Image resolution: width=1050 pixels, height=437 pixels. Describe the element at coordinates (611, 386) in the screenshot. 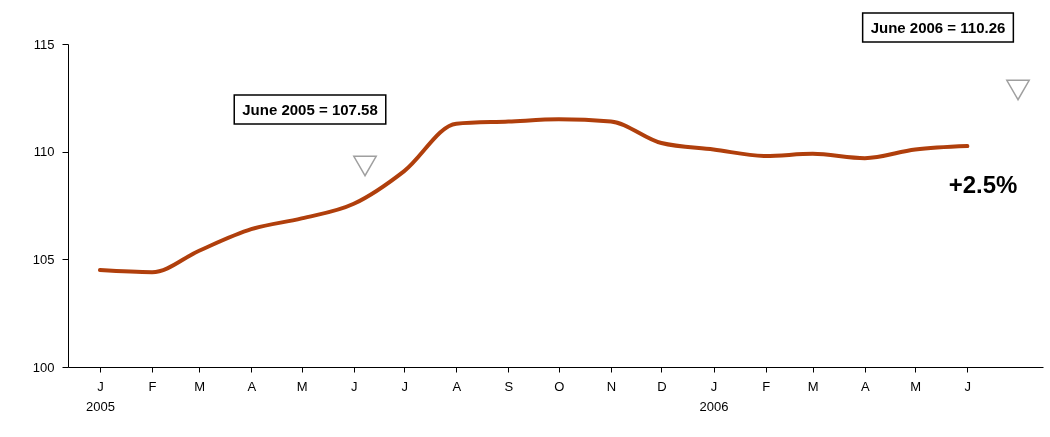

I see `x-tick-label: N` at that location.